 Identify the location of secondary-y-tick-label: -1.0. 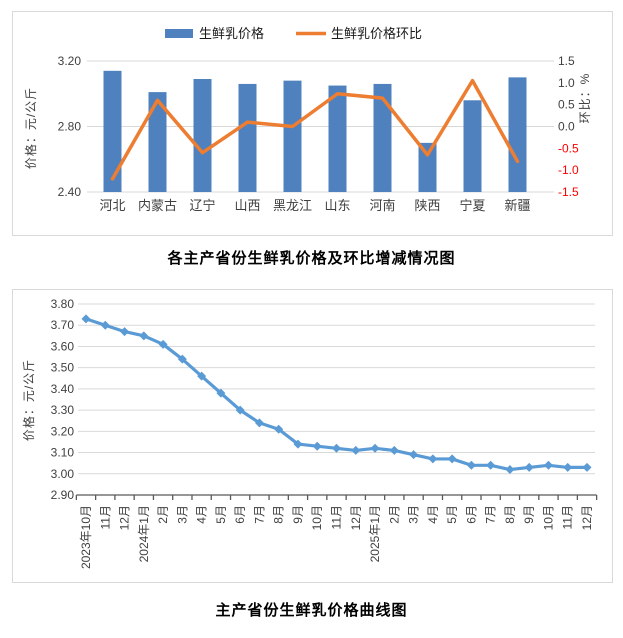
(568, 170).